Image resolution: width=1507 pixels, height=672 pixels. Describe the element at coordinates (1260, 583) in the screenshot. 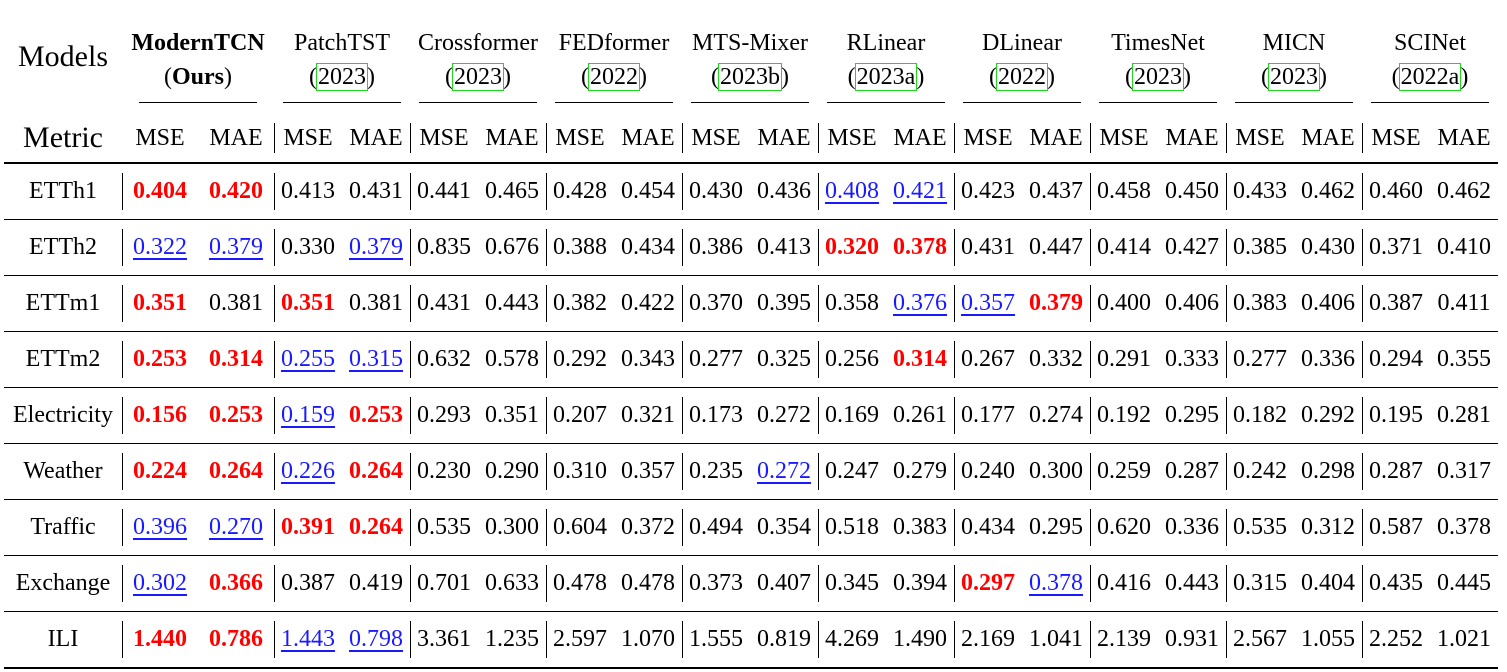

I see `value-cell: 0.315` at that location.